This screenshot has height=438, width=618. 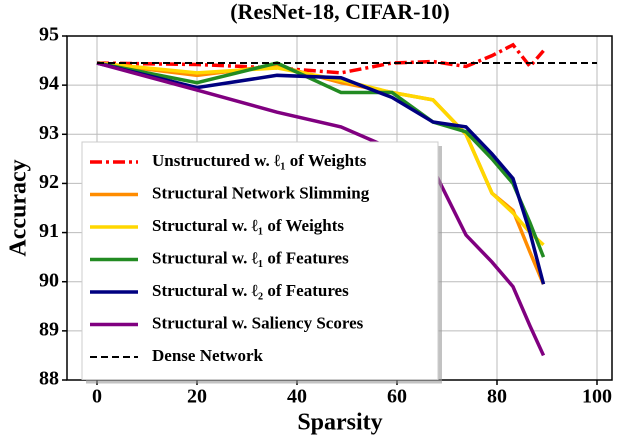 I want to click on legend-label: Unstructured w. ℓ₁ of Weights, so click(x=259, y=160).